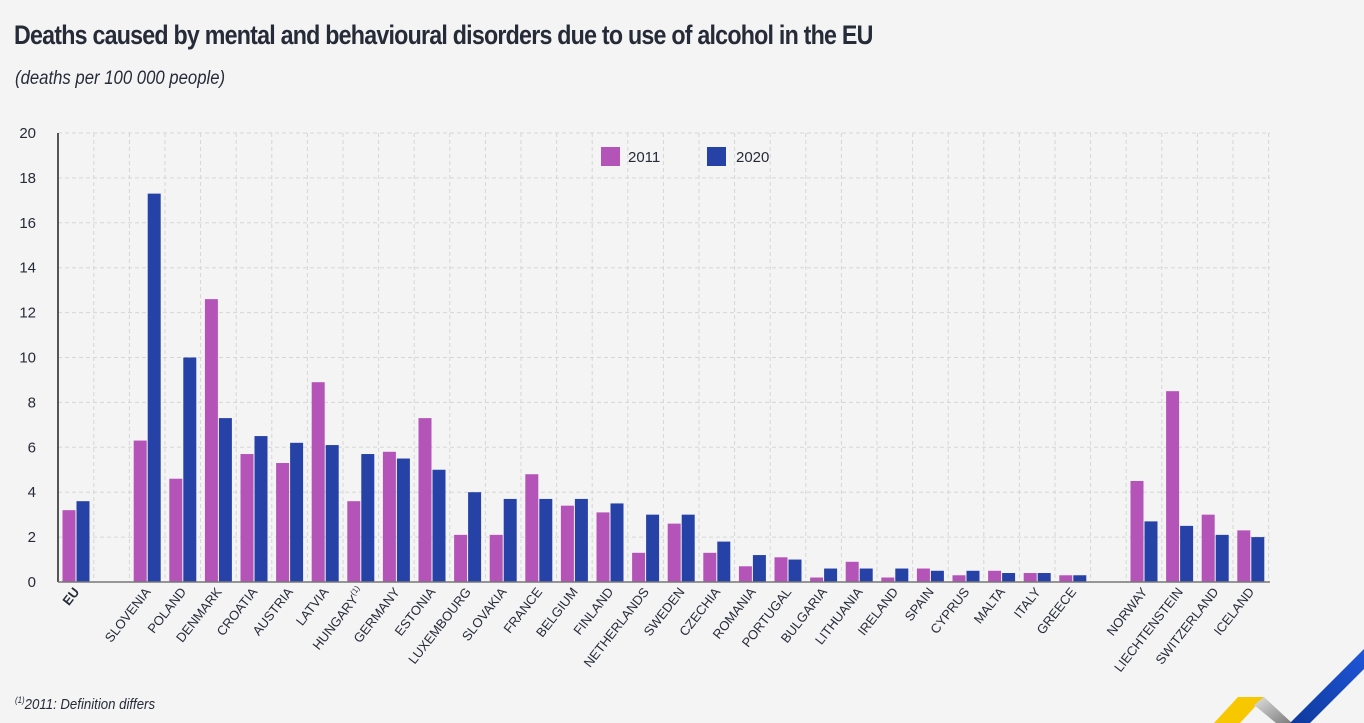 Image resolution: width=1364 pixels, height=723 pixels. I want to click on bar-2011-croatia, so click(247, 518).